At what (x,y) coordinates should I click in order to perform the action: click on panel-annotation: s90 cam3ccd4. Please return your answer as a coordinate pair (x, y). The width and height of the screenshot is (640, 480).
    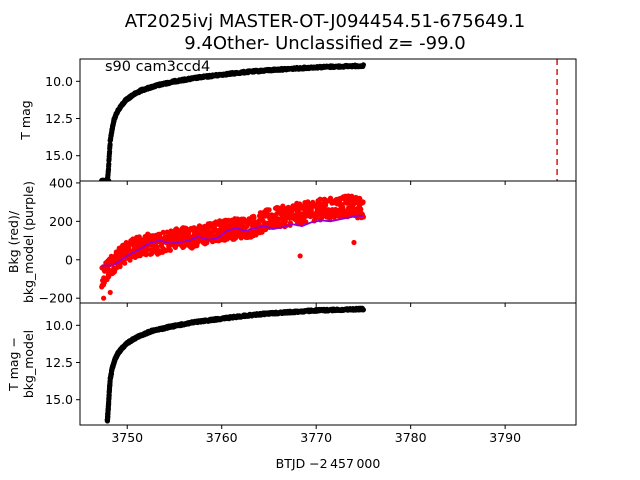
    Looking at the image, I should click on (157, 67).